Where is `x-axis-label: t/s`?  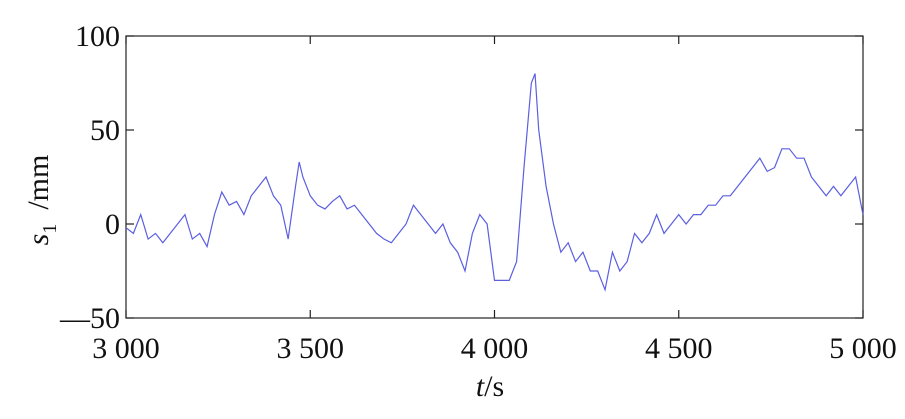
x-axis-label: t/s is located at coordinates (490, 386).